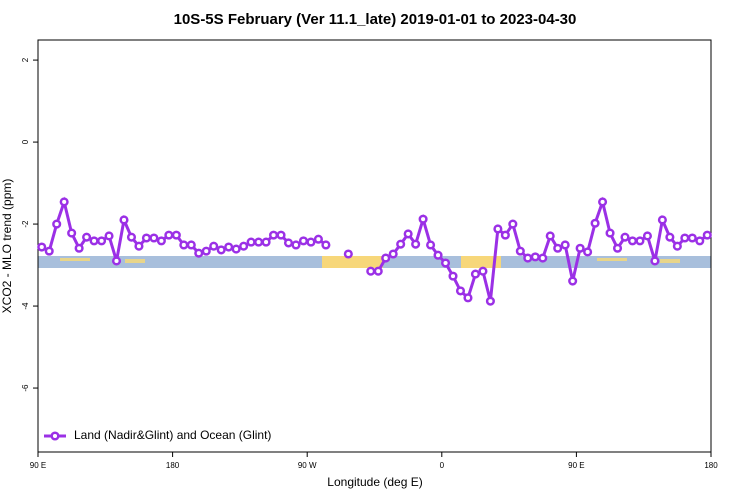 This screenshot has height=500, width=750. I want to click on y-tick-label: -4, so click(25, 306).